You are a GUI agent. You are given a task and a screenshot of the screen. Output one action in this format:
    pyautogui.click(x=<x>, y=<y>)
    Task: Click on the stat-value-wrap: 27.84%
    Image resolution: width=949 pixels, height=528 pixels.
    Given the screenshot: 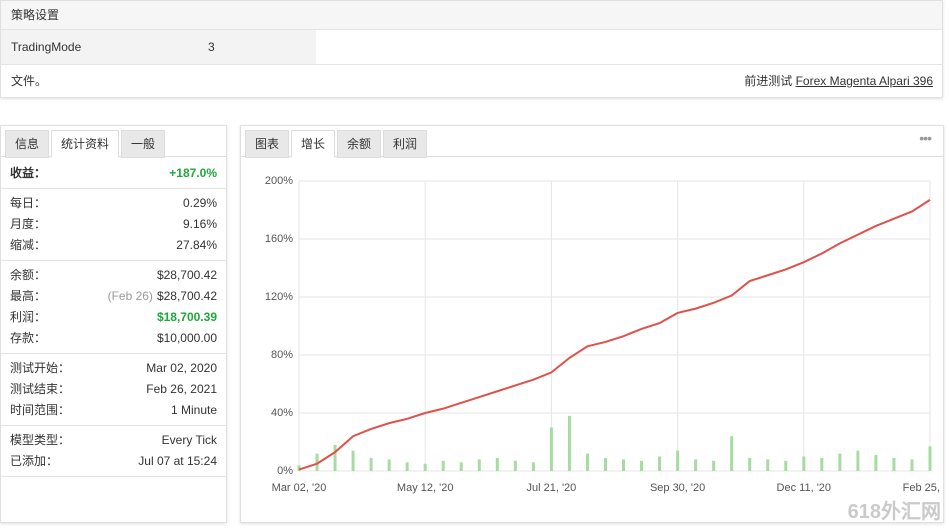 What is the action you would take?
    pyautogui.click(x=196, y=245)
    